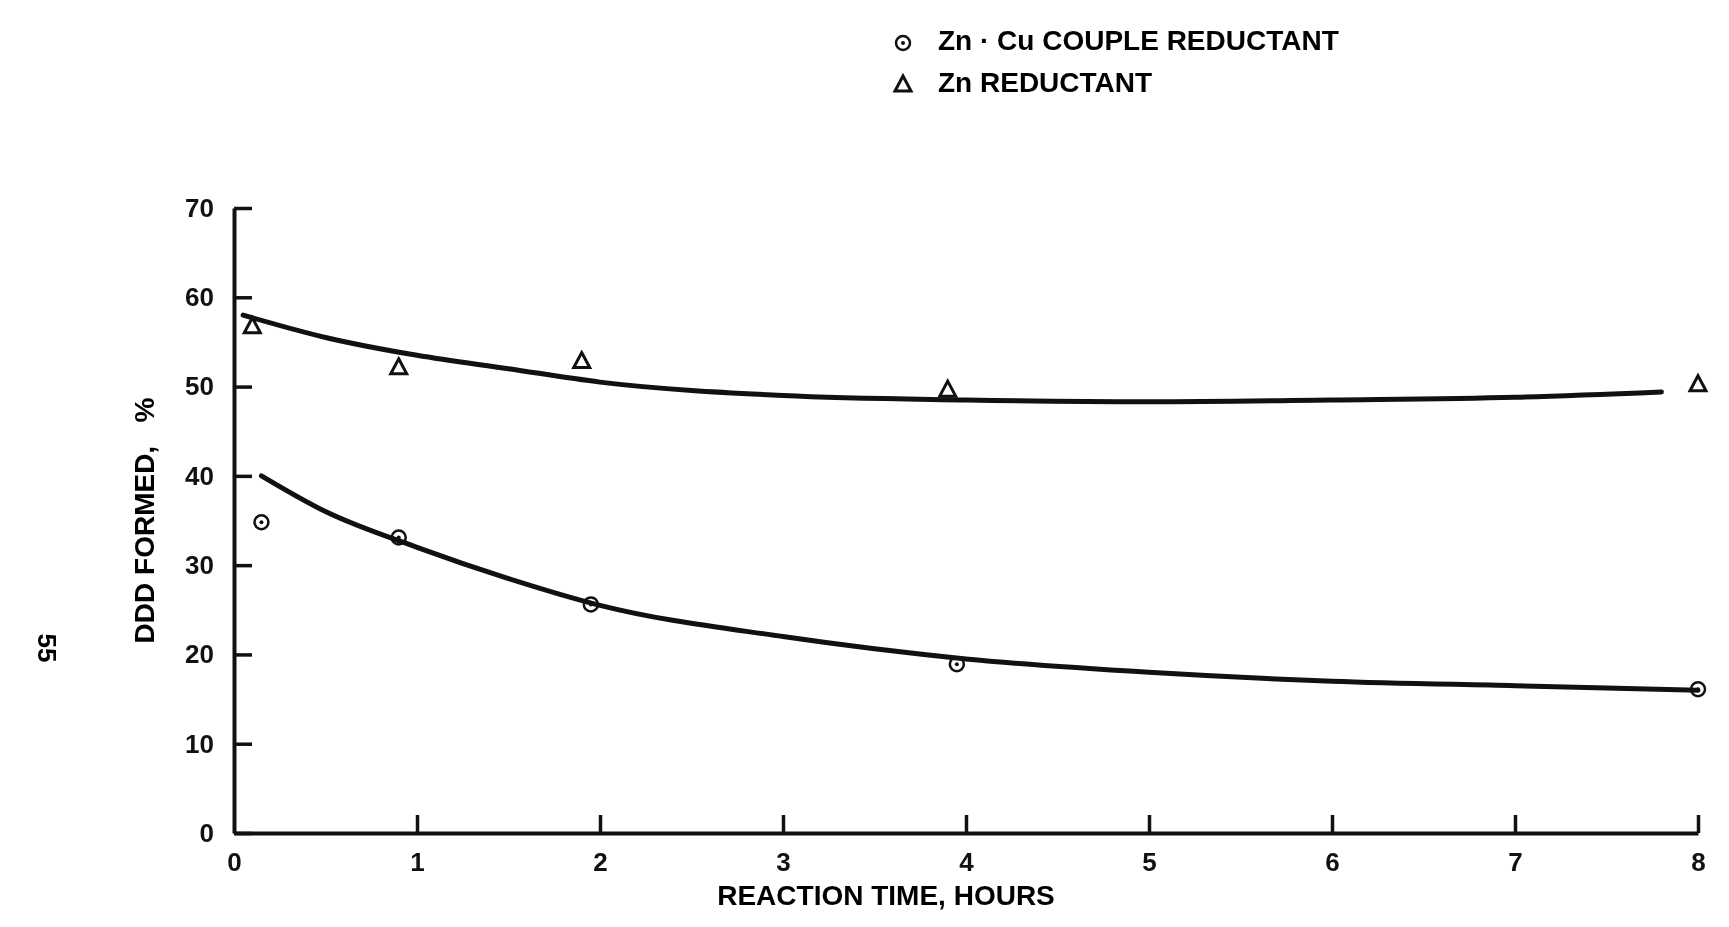 This screenshot has width=1729, height=927. What do you see at coordinates (199, 207) in the screenshot?
I see `y-tick-label: 70` at bounding box center [199, 207].